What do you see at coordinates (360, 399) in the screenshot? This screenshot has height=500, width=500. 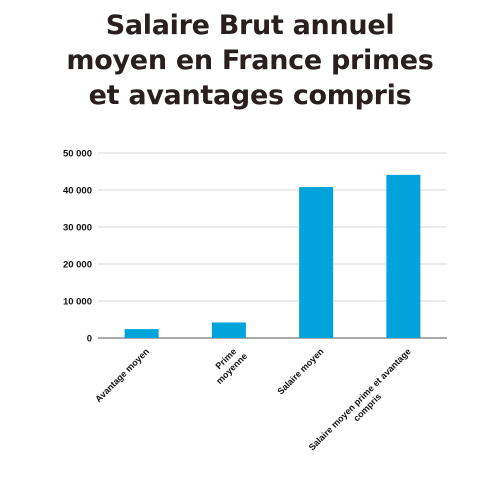 I see `x-category-label-line: Salaire moyen prime et avantage` at bounding box center [360, 399].